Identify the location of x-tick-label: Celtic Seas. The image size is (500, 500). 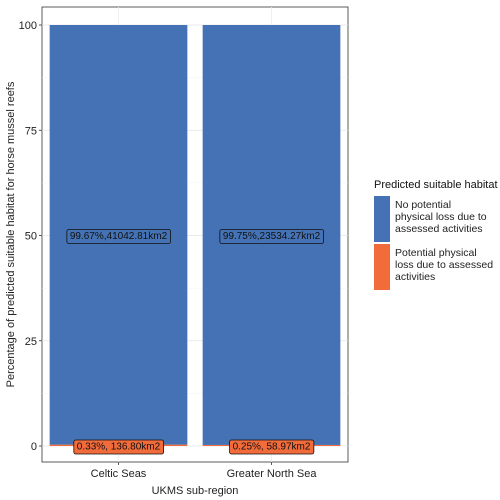
(119, 474).